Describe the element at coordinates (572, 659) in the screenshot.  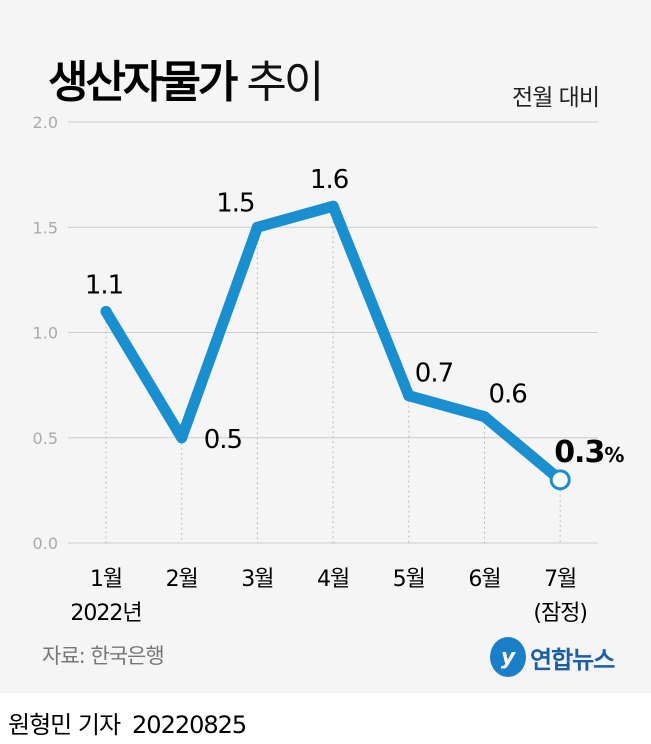
I see `logo-text: 연합뉴스` at that location.